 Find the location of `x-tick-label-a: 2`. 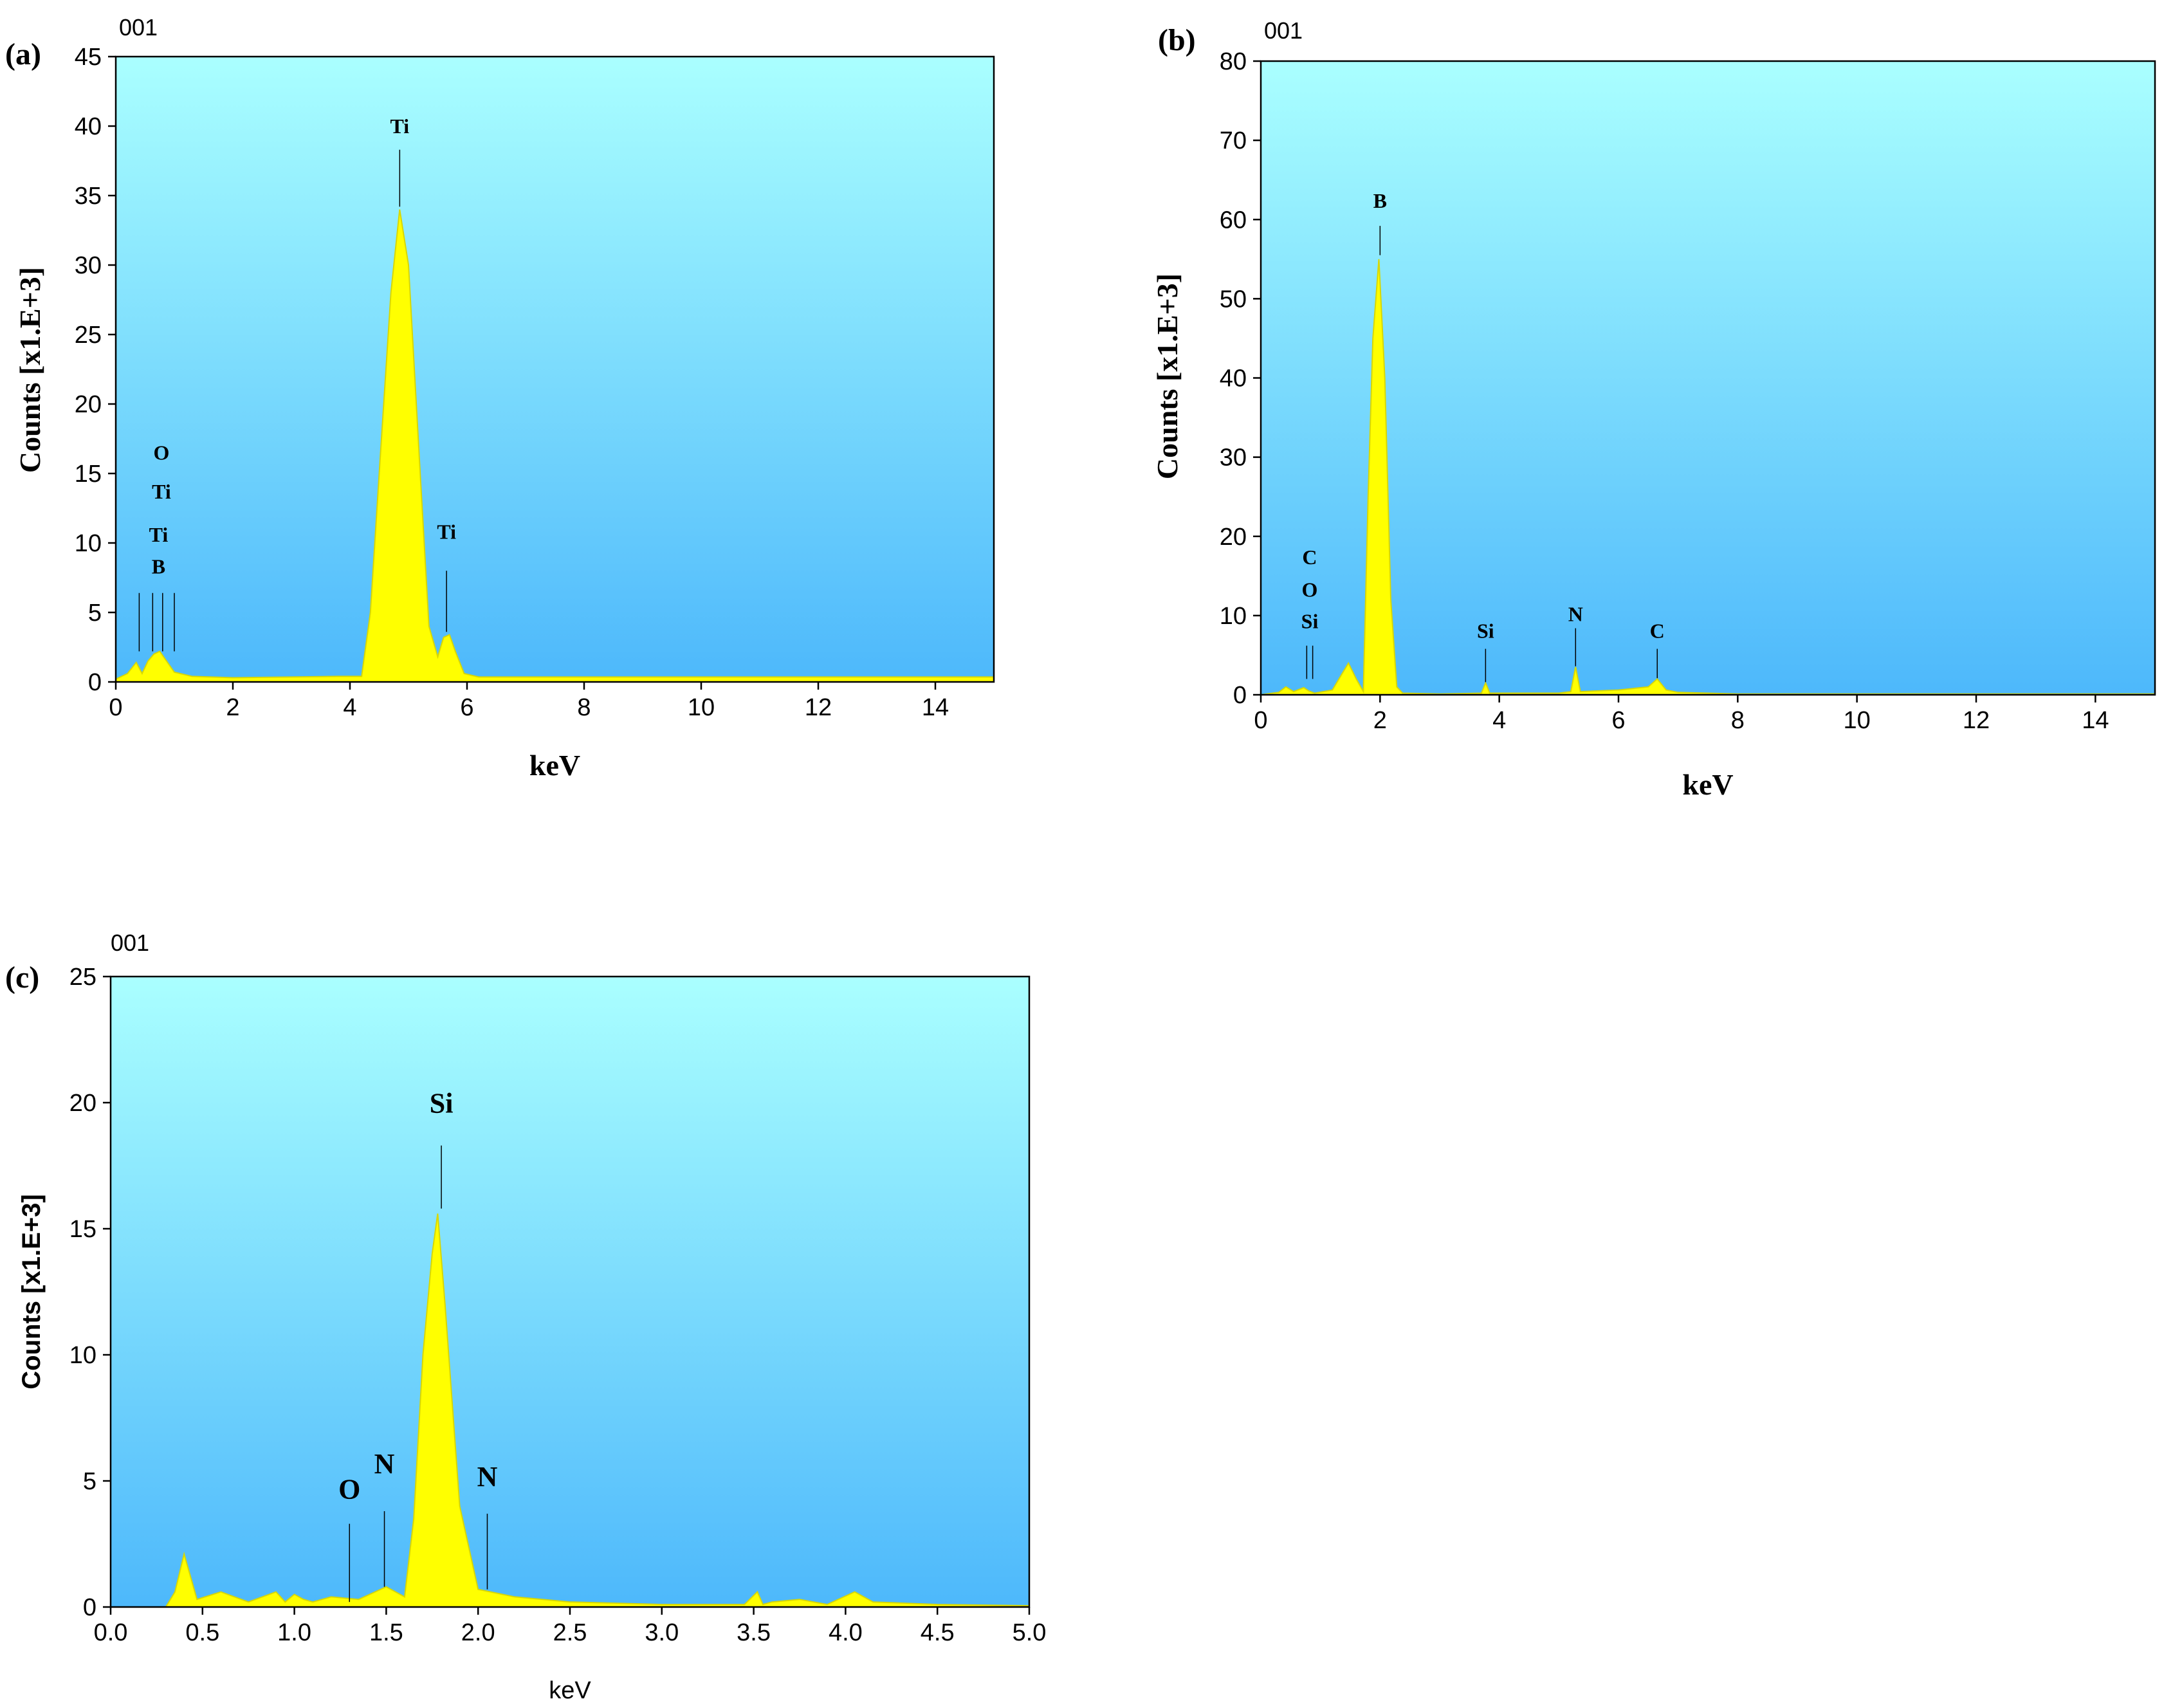

x-tick-label-a: 2 is located at coordinates (232, 707).